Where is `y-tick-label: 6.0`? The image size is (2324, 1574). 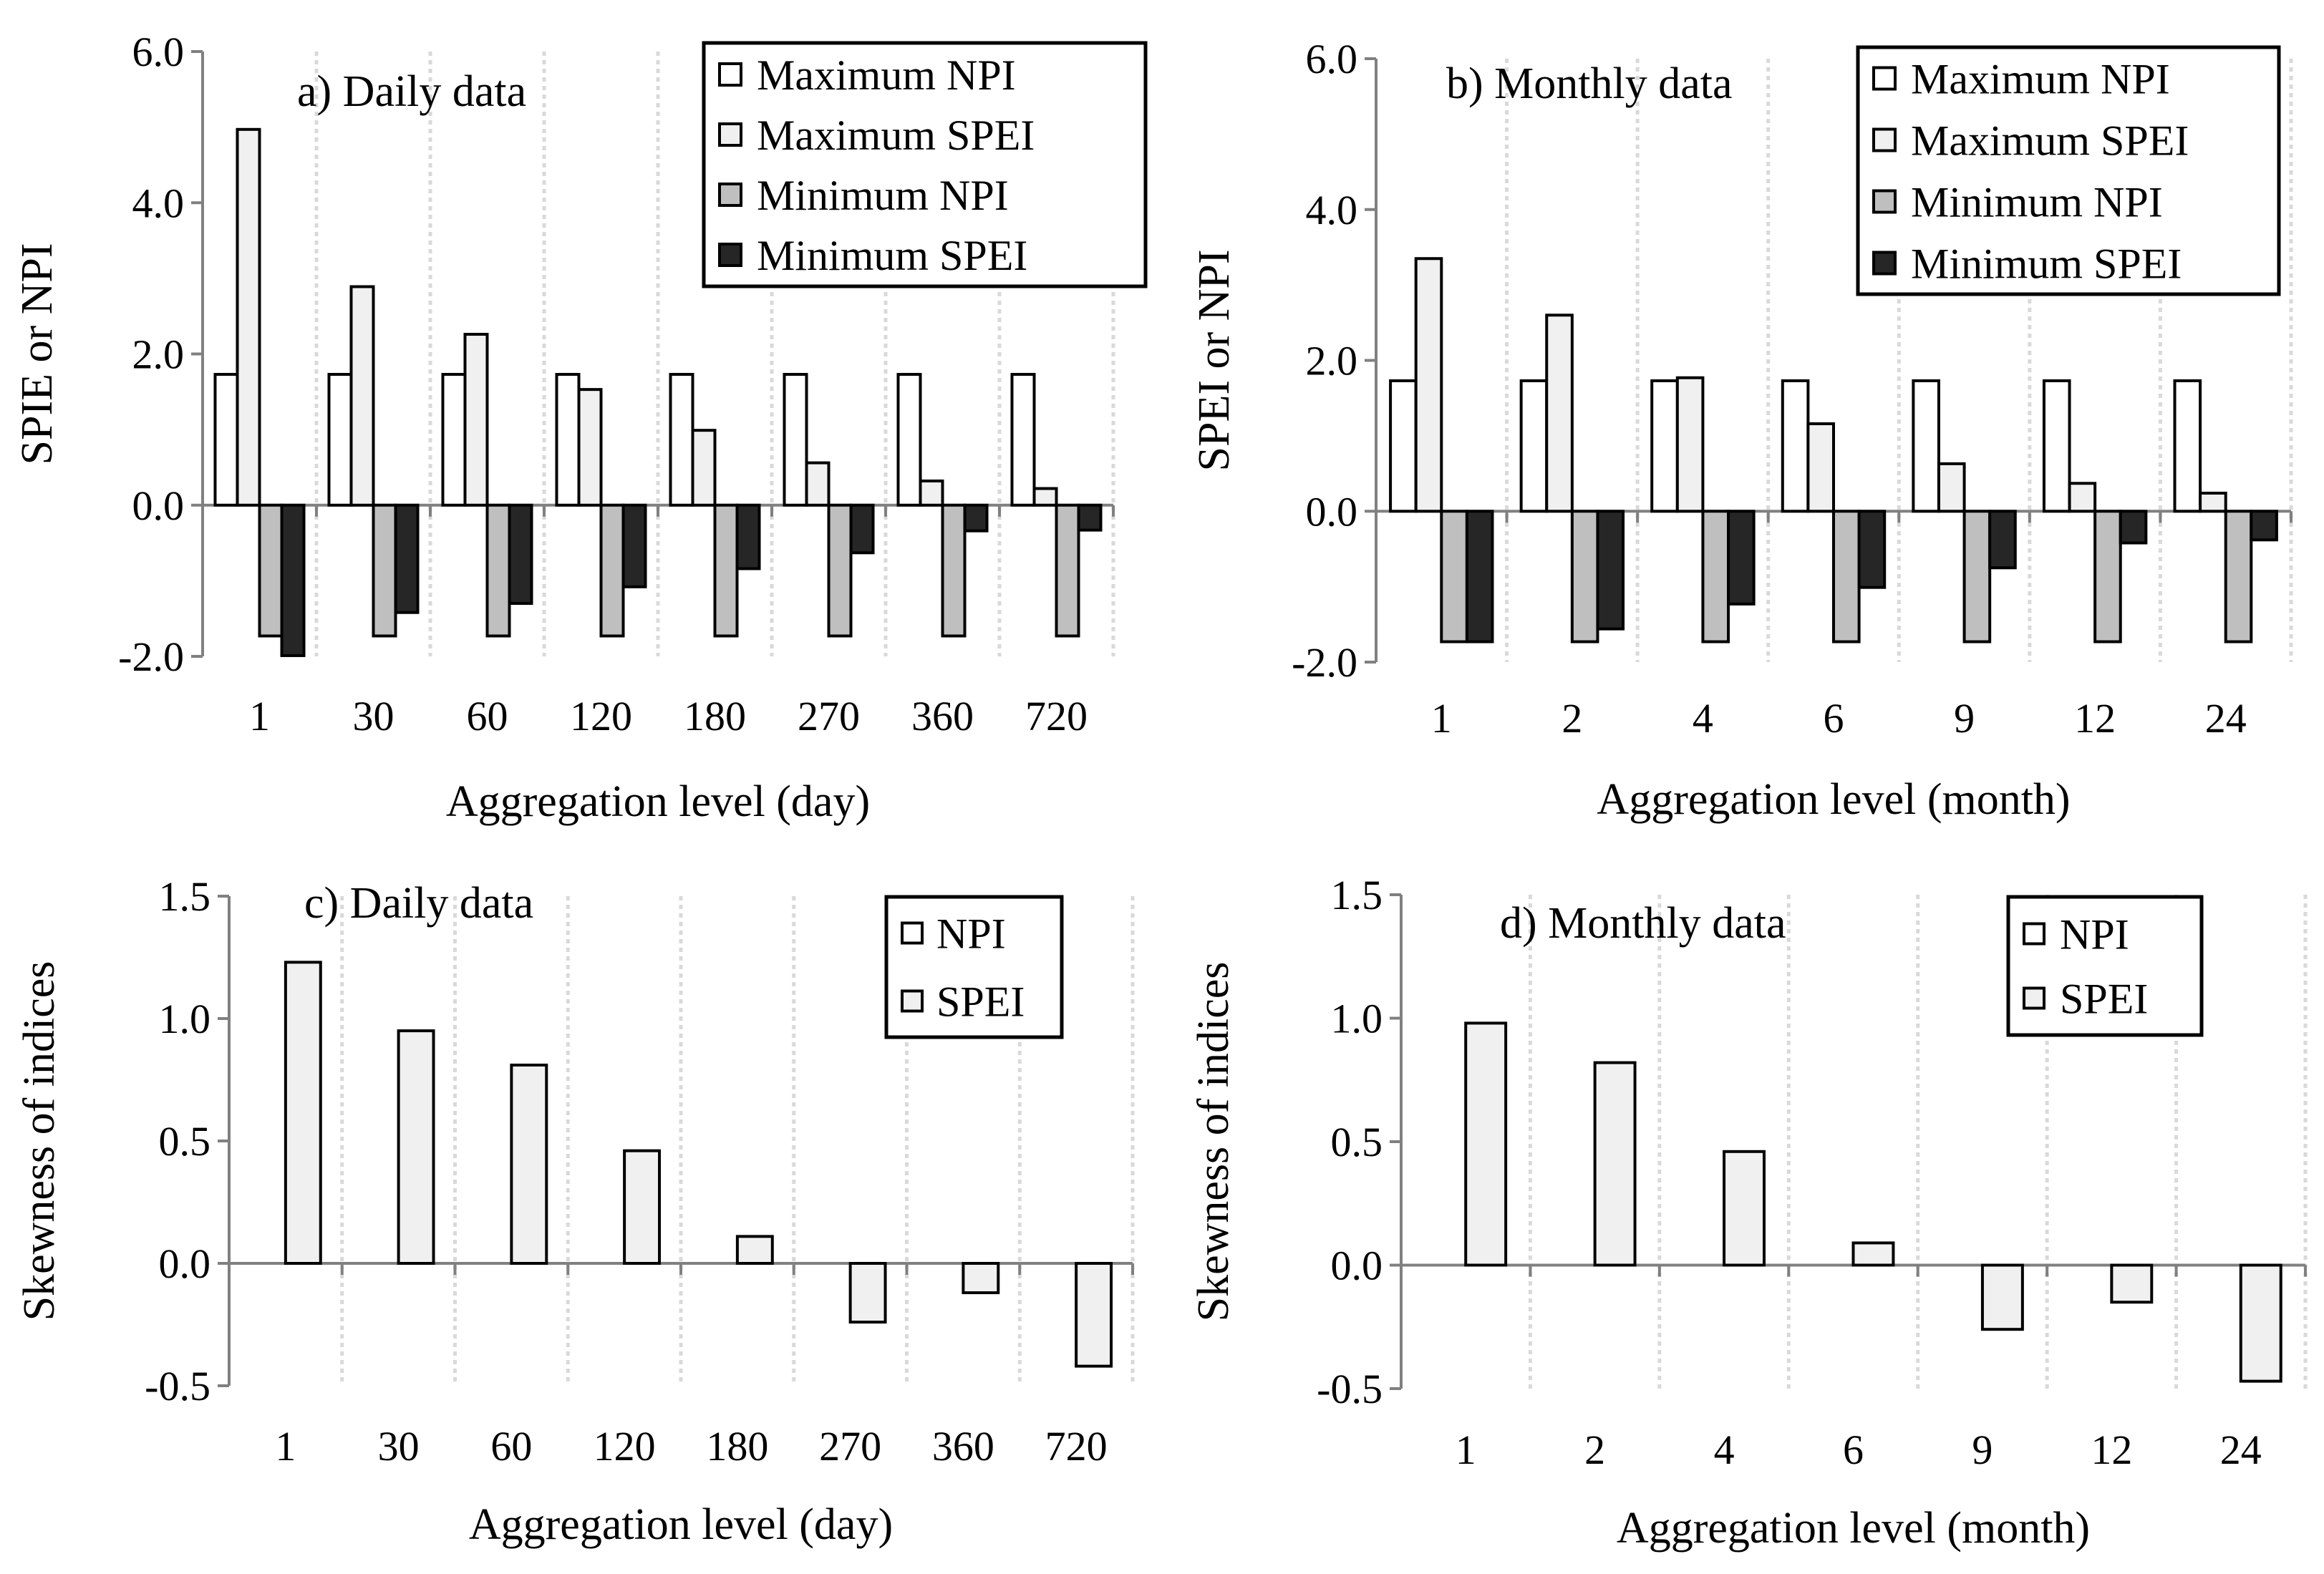 y-tick-label: 6.0 is located at coordinates (1332, 59).